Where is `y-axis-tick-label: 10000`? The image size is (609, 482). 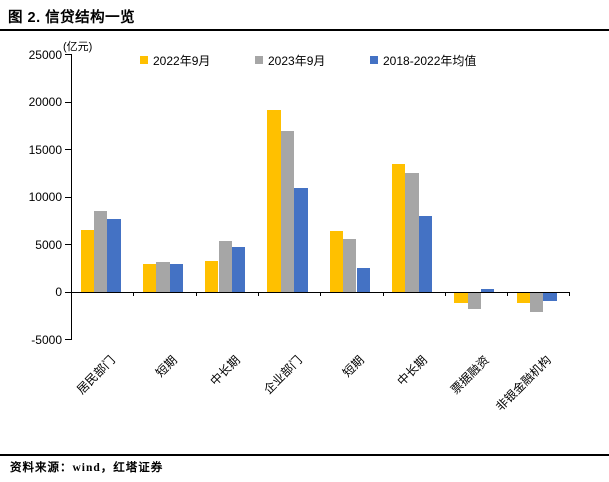 y-axis-tick-label: 10000 is located at coordinates (45, 197).